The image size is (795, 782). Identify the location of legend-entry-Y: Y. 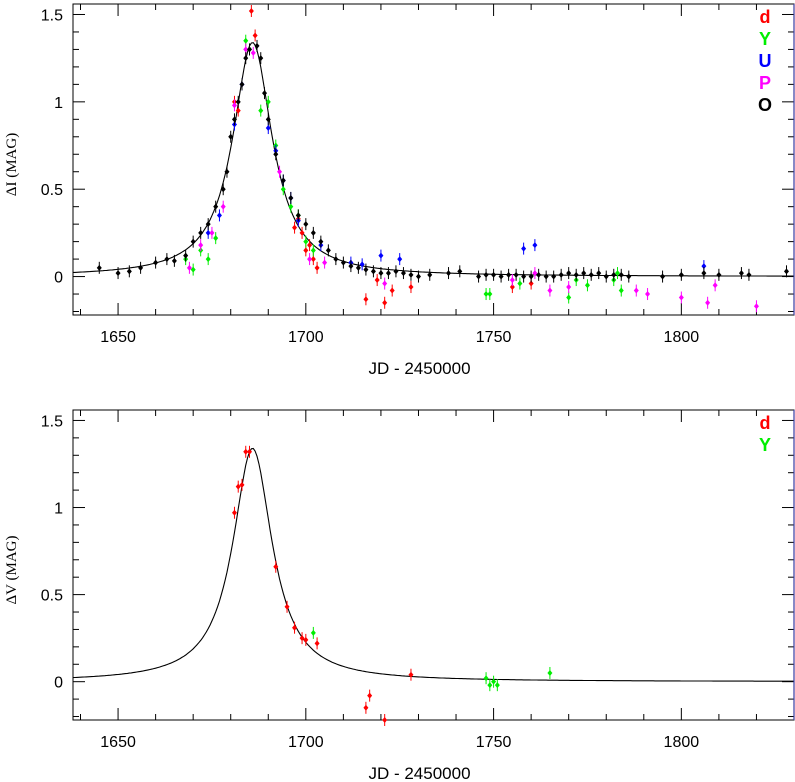
(765, 39).